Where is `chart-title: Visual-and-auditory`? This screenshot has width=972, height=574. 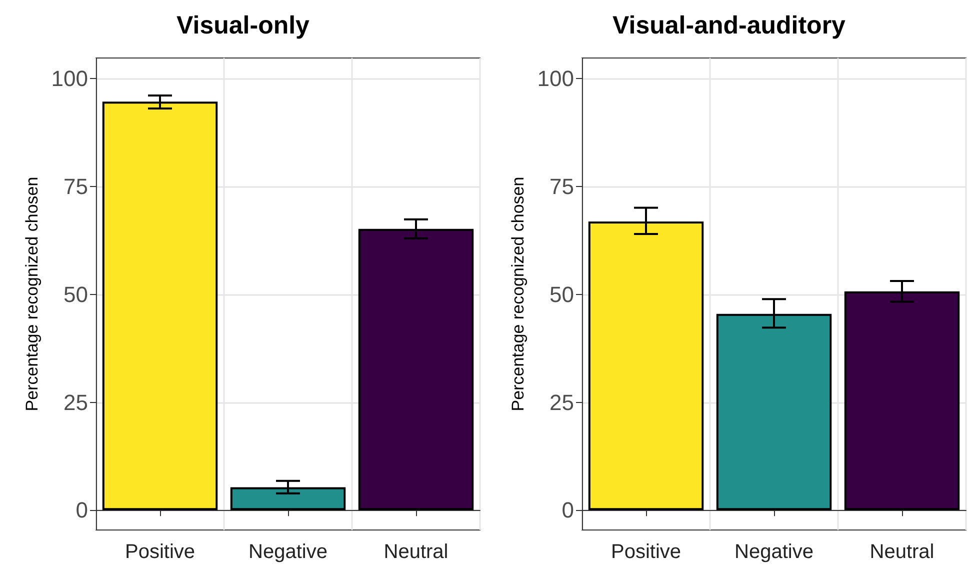
chart-title: Visual-and-auditory is located at coordinates (729, 26).